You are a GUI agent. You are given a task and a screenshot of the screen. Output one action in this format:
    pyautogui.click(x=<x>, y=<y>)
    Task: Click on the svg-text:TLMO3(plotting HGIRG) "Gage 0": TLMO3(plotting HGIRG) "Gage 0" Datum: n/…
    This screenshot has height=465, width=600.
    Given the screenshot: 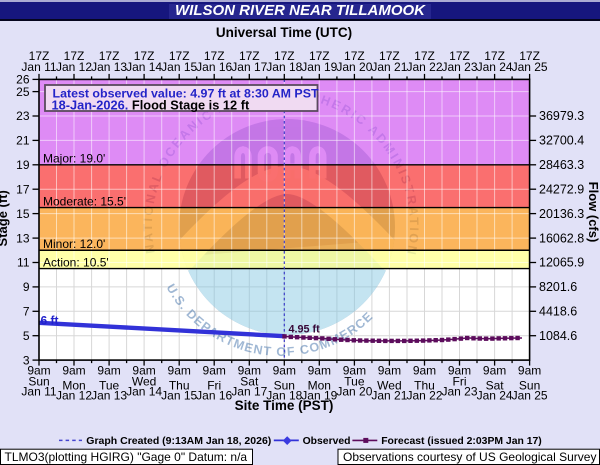 What is the action you would take?
    pyautogui.click(x=126, y=457)
    